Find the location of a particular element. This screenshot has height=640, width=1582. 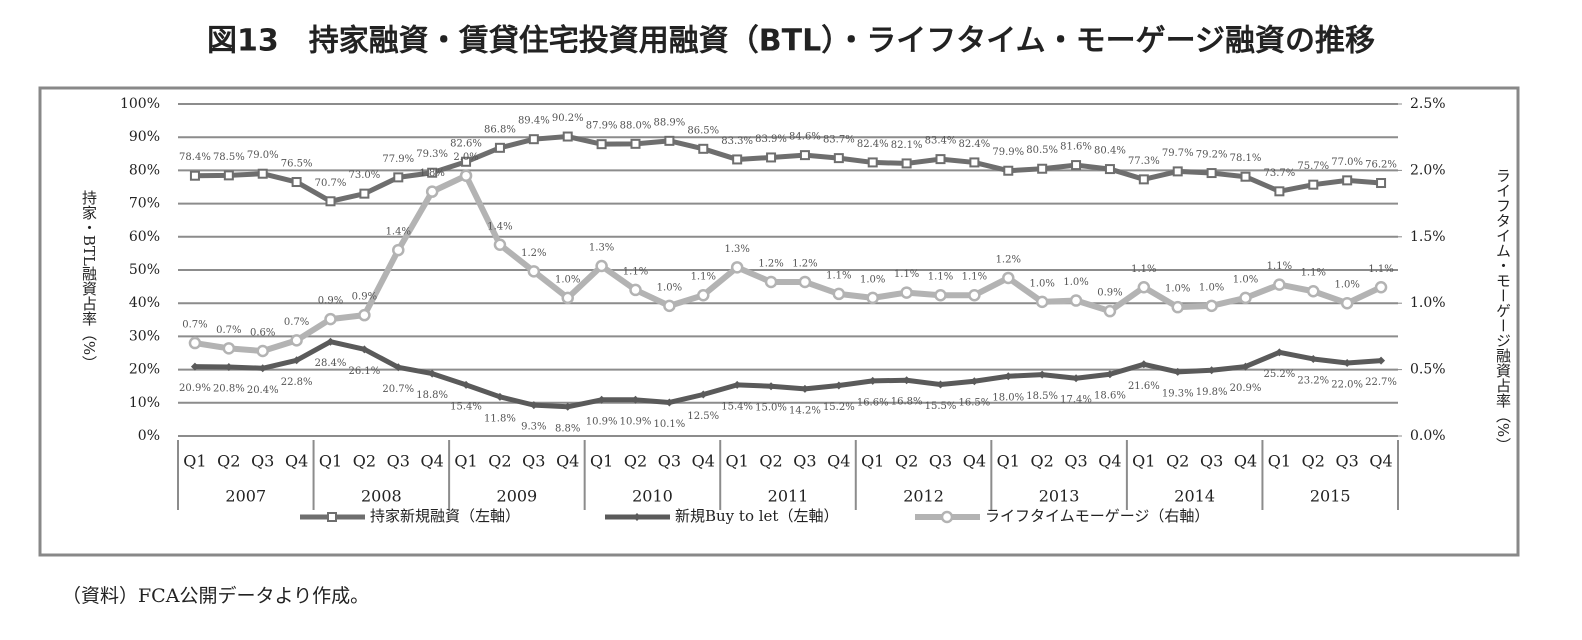

legend-label: 持家新規融資（左軸） is located at coordinates (445, 516).